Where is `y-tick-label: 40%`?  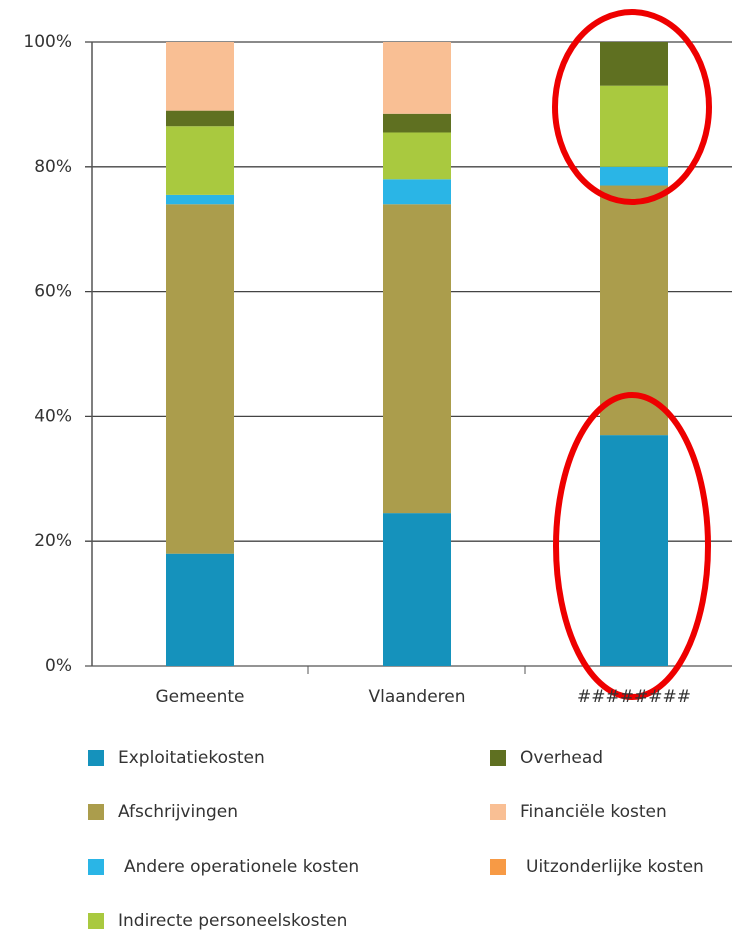
y-tick-label: 40% is located at coordinates (53, 416).